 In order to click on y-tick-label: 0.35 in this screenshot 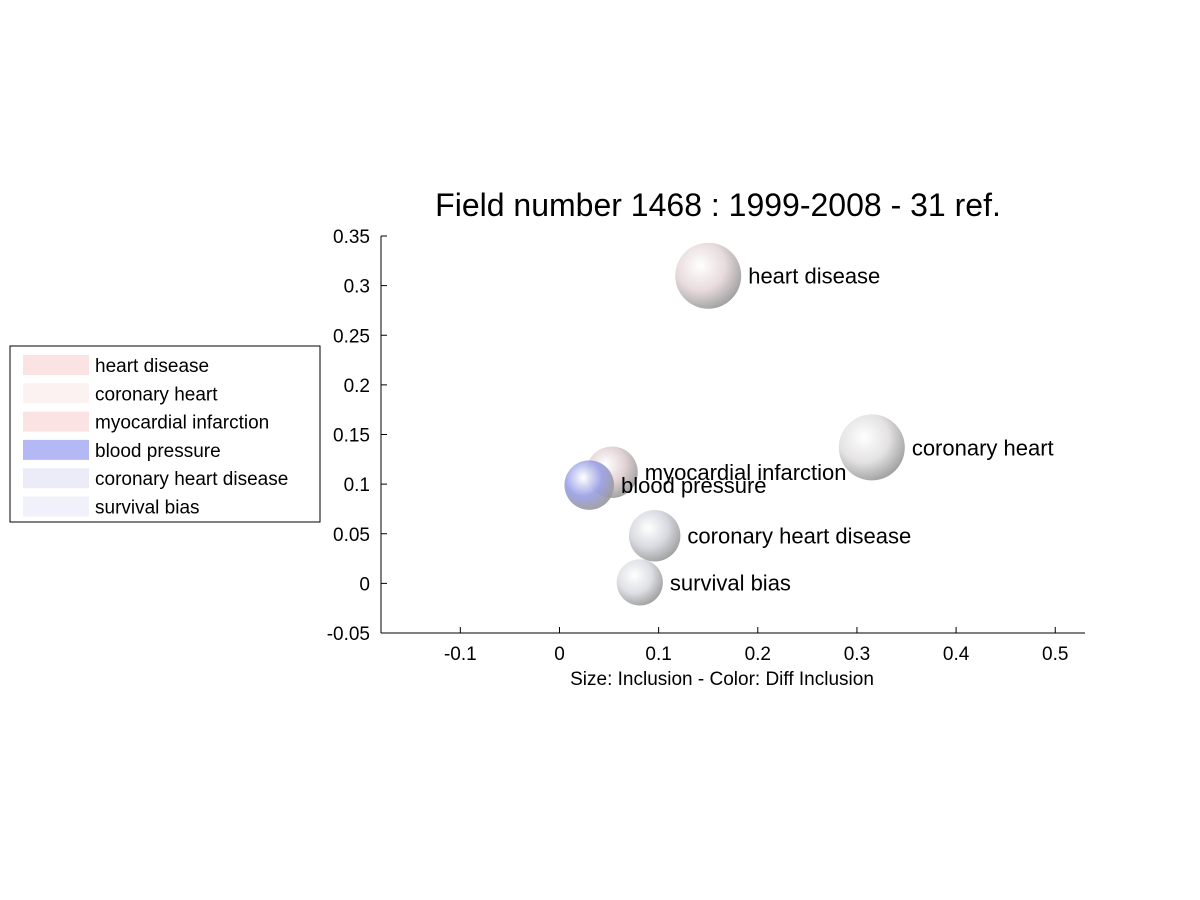, I will do `click(351, 237)`.